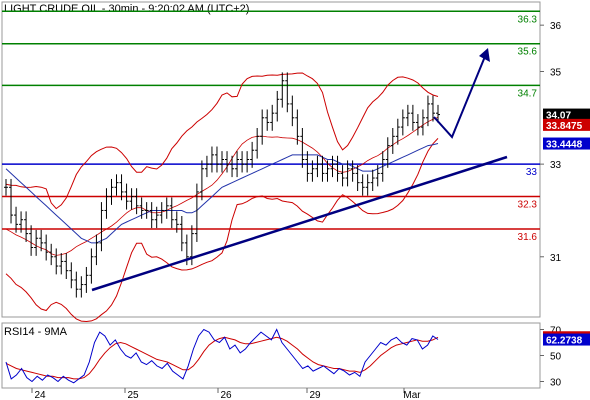  I want to click on time-tick-label-3: 29, so click(315, 395).